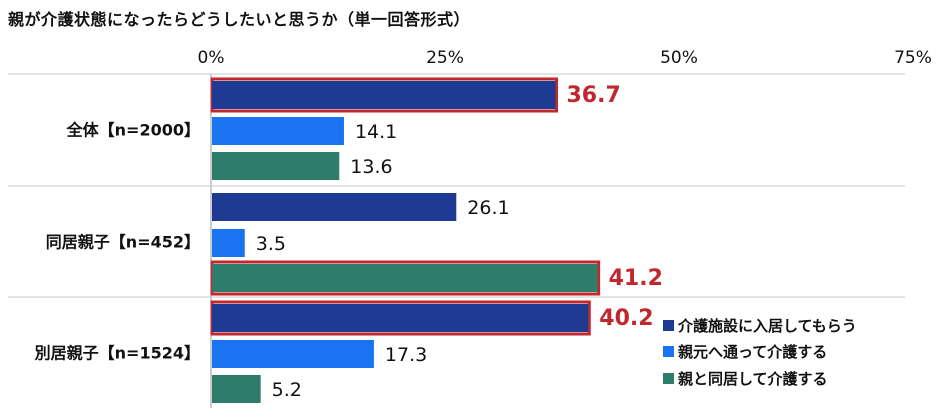 The image size is (940, 419). Describe the element at coordinates (767, 326) in the screenshot. I see `legend-label: 介護施設に入居してもらう` at that location.